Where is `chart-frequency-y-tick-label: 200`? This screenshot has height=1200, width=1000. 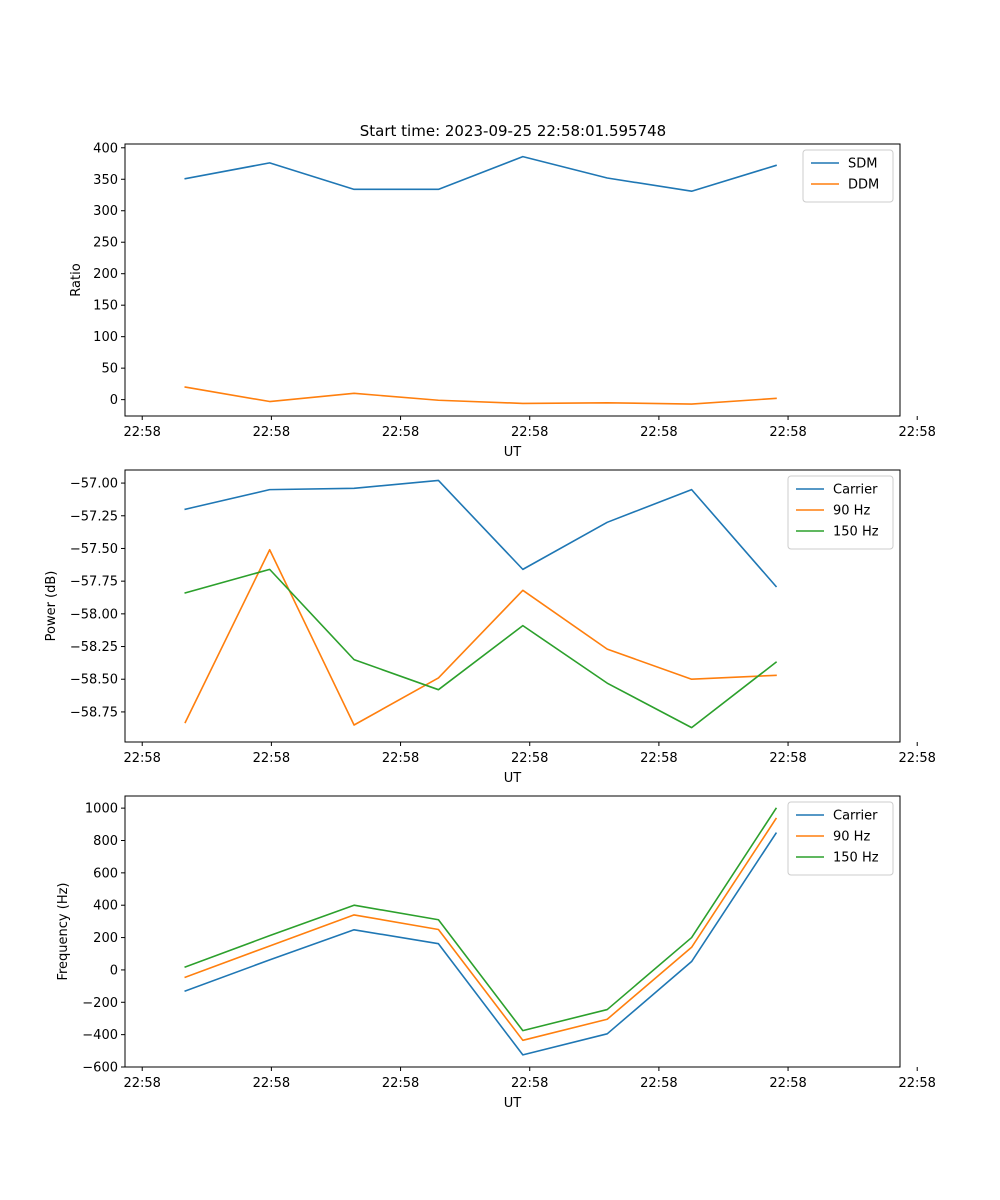 chart-frequency-y-tick-label: 200 is located at coordinates (105, 938).